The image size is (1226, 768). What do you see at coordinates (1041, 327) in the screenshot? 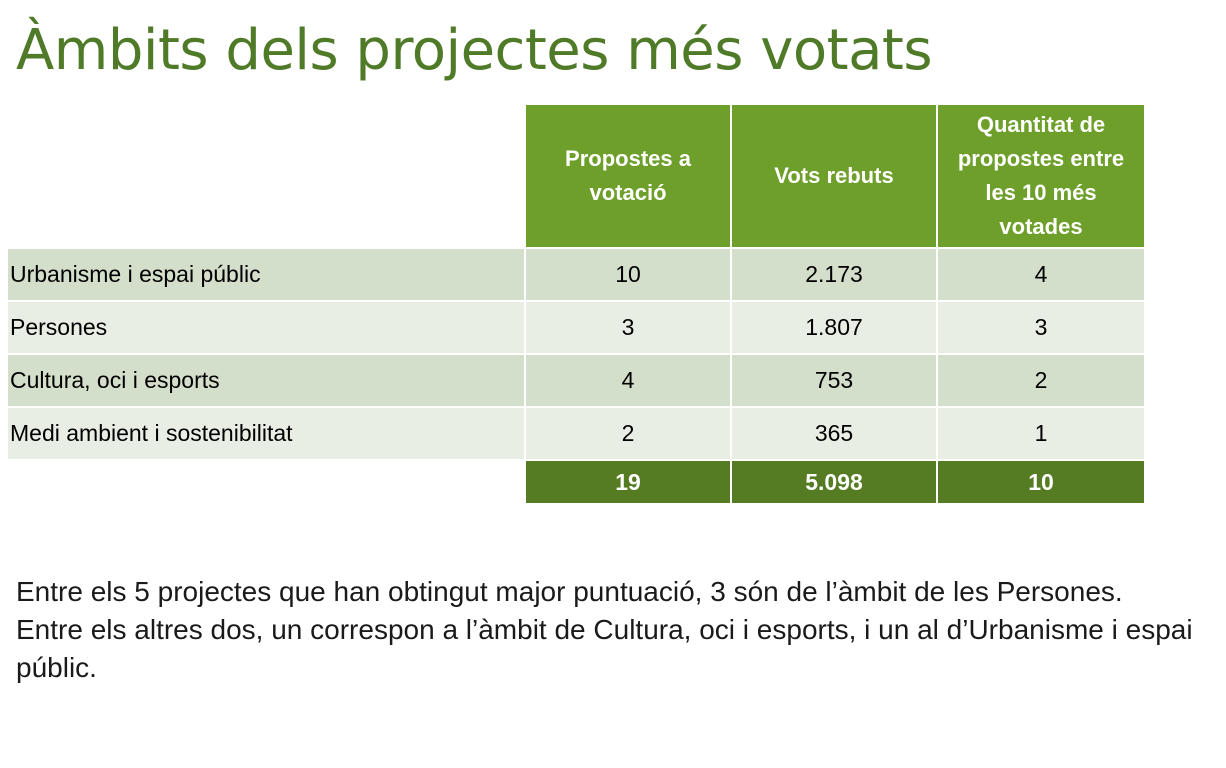
I see `cell-quantitat: 3` at bounding box center [1041, 327].